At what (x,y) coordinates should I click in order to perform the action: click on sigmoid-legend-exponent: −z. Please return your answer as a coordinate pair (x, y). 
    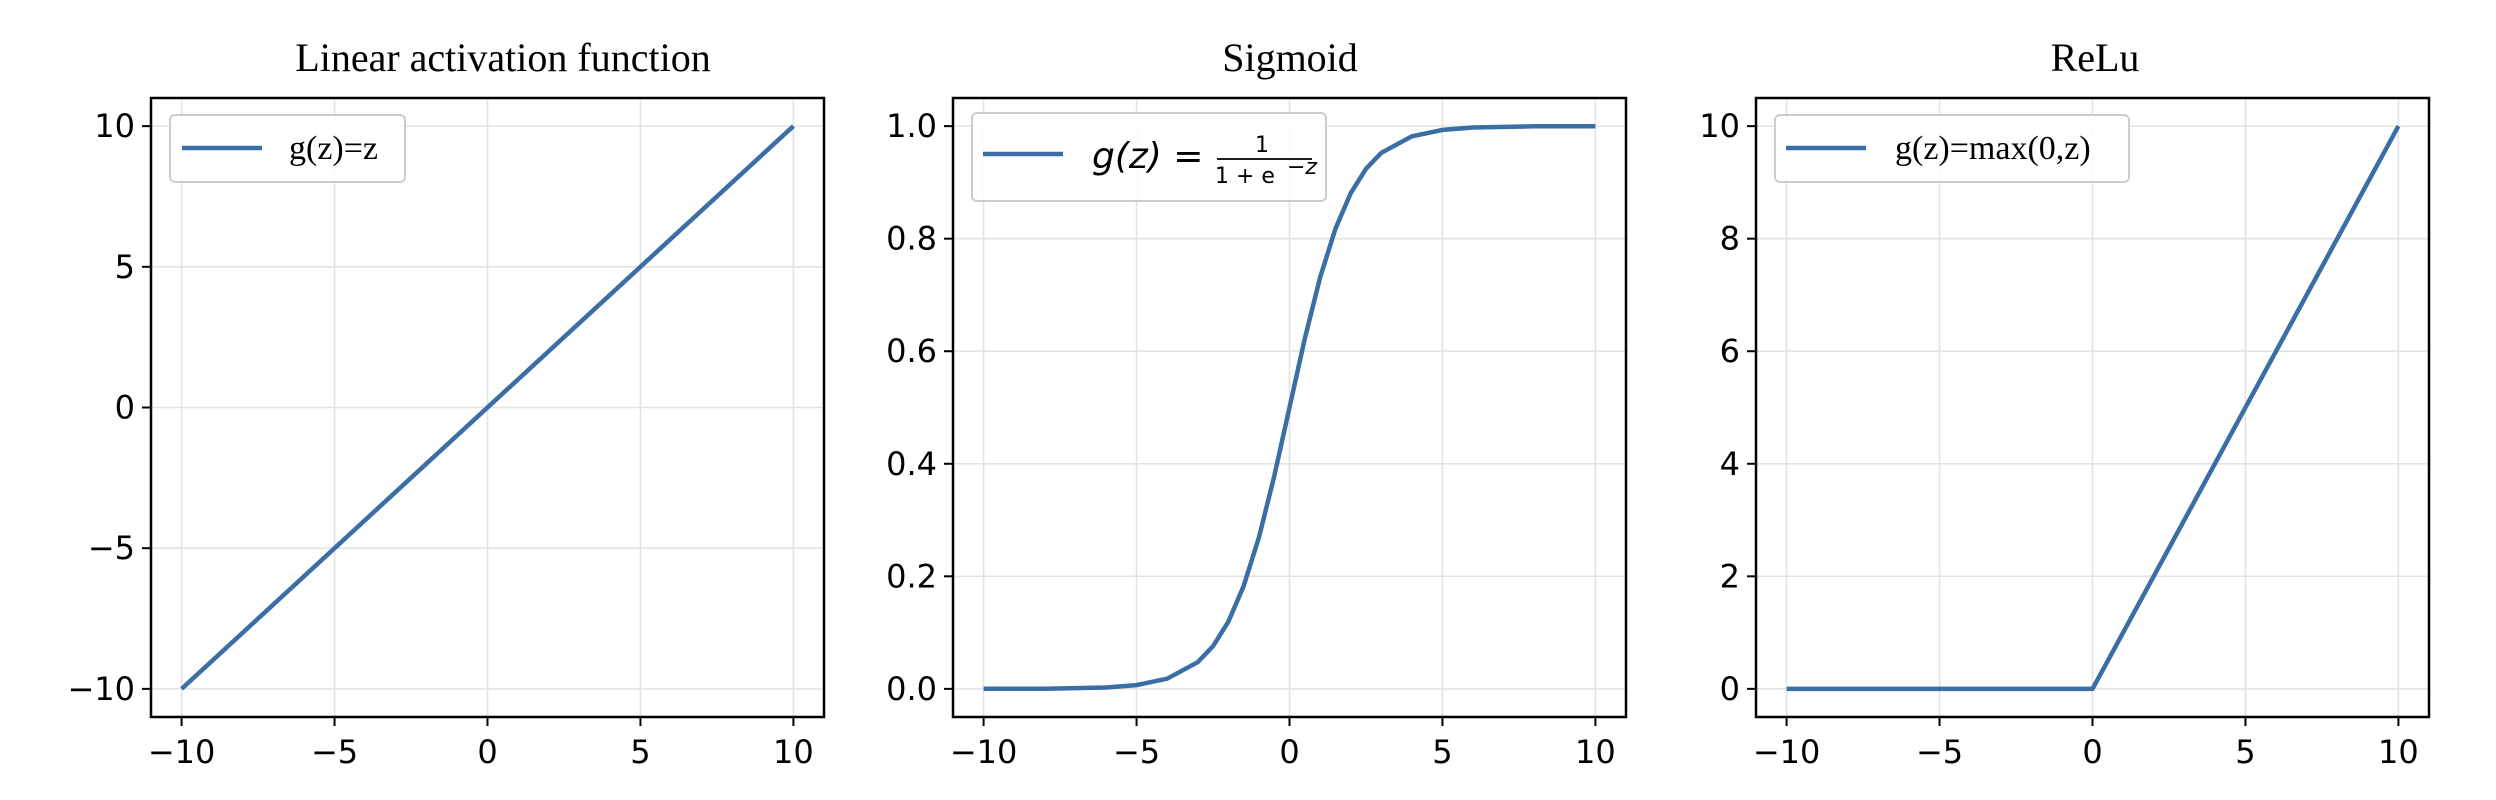
    Looking at the image, I should click on (1302, 167).